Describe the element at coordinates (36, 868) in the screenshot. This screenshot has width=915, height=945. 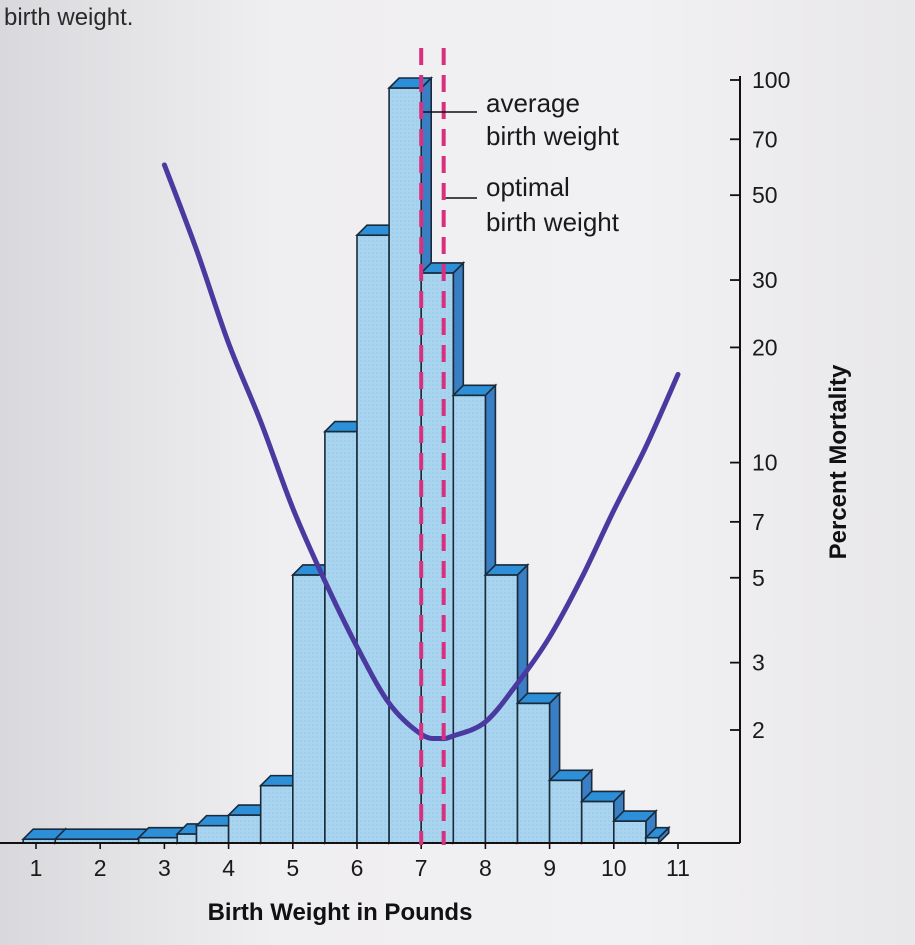
I see `x-tick-label-1: 1` at that location.